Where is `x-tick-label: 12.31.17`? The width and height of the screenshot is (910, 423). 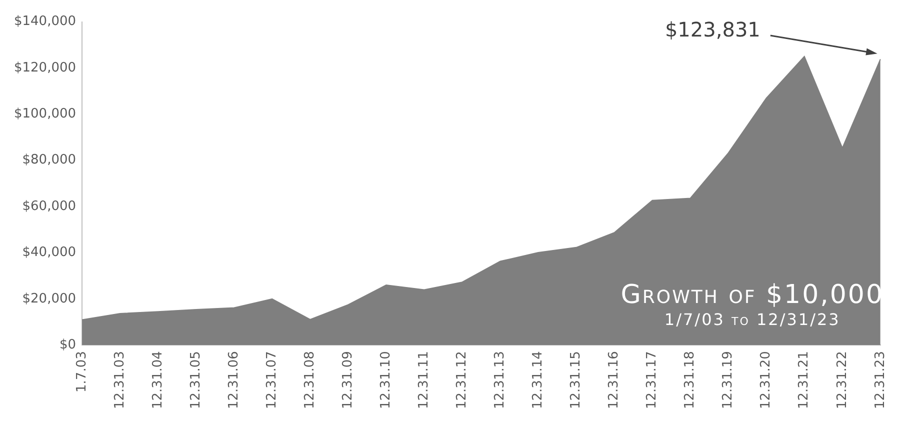
x-tick-label: 12.31.17 is located at coordinates (652, 380).